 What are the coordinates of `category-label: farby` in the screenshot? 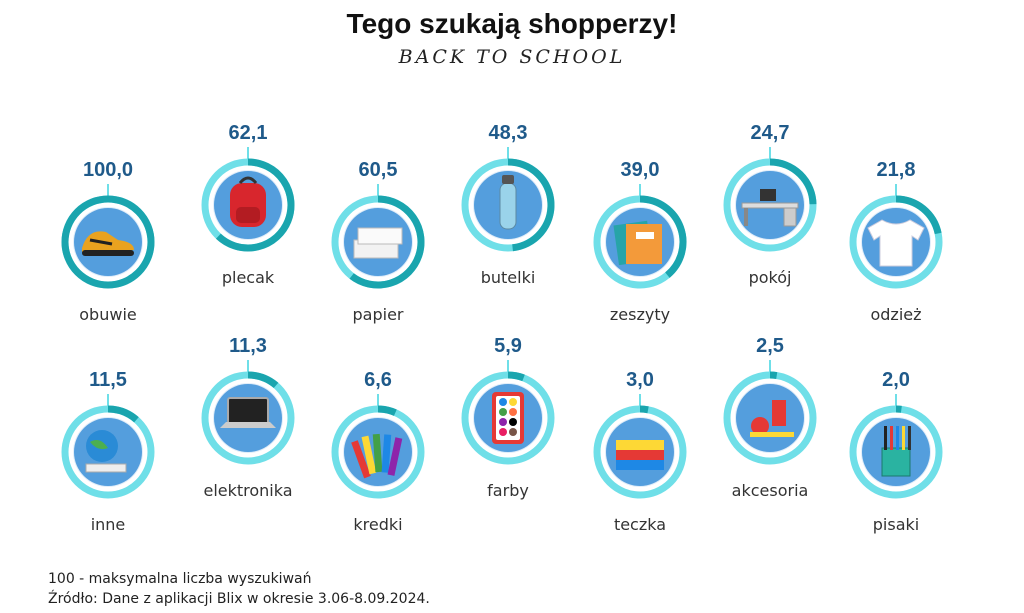 It's located at (508, 490).